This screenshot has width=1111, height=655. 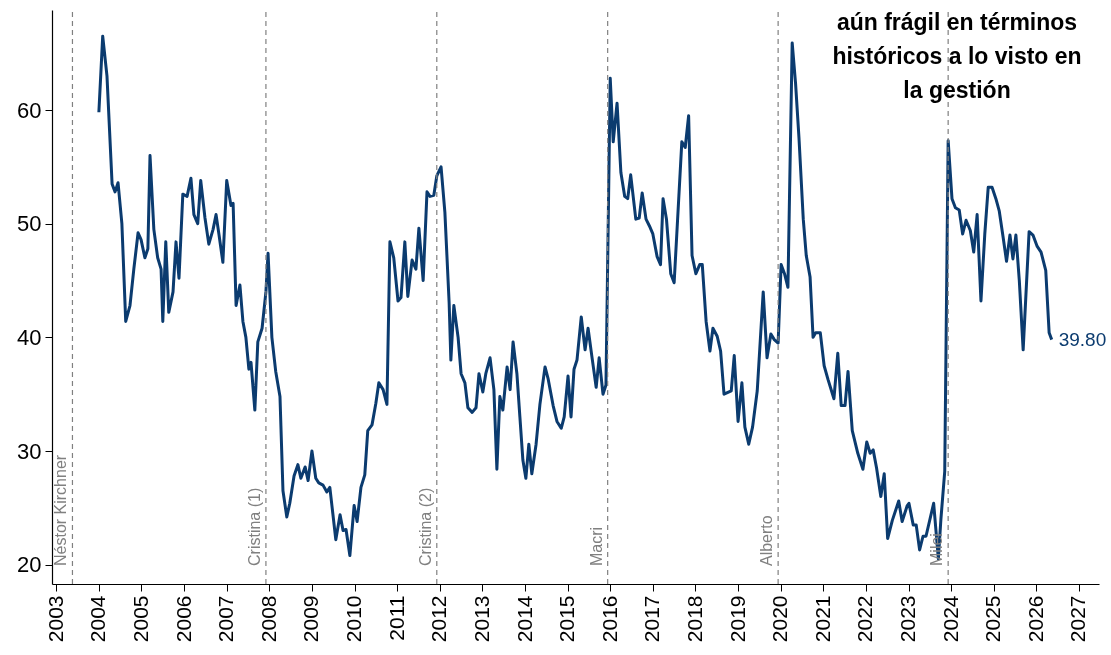 What do you see at coordinates (737, 619) in the screenshot?
I see `x-tick-label: 2019` at bounding box center [737, 619].